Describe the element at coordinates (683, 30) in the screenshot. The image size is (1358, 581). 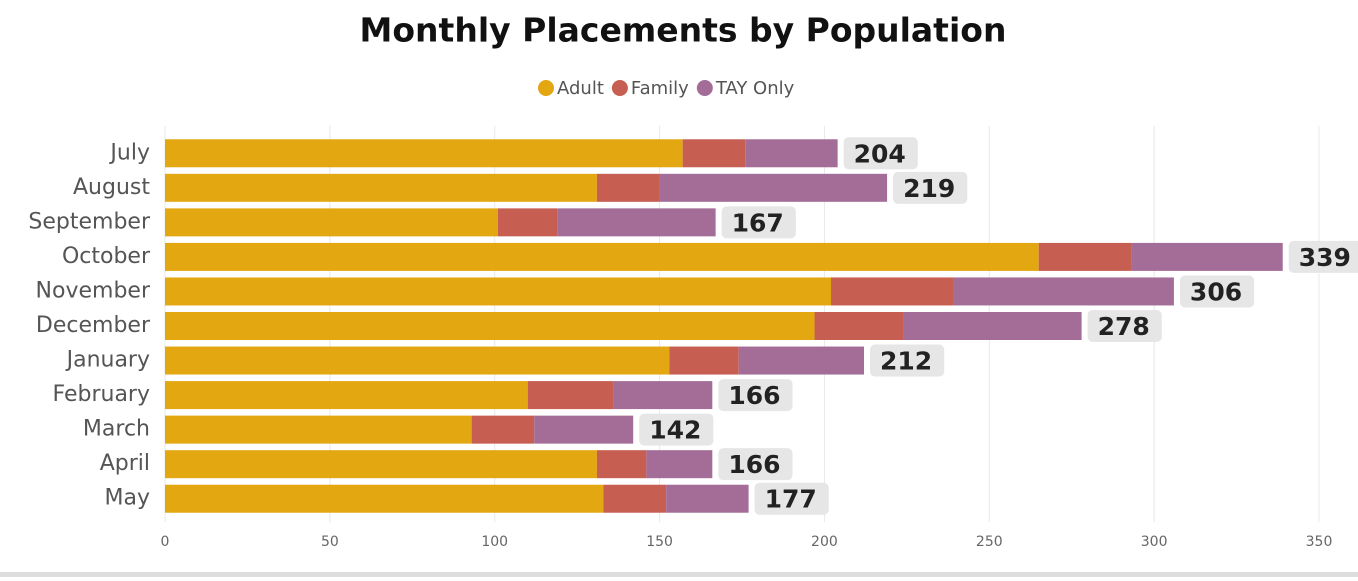
I see `chart-title: Monthly Placements by Population` at that location.